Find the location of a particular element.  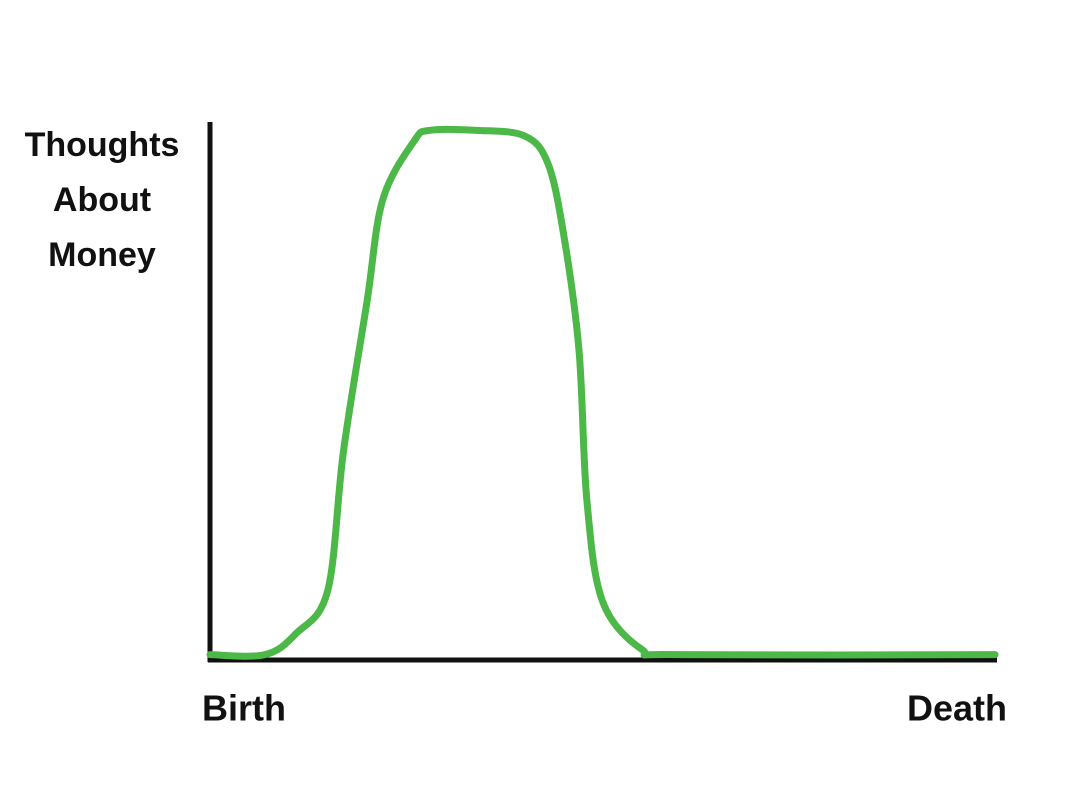

x-tick-label: Birth is located at coordinates (244, 708).